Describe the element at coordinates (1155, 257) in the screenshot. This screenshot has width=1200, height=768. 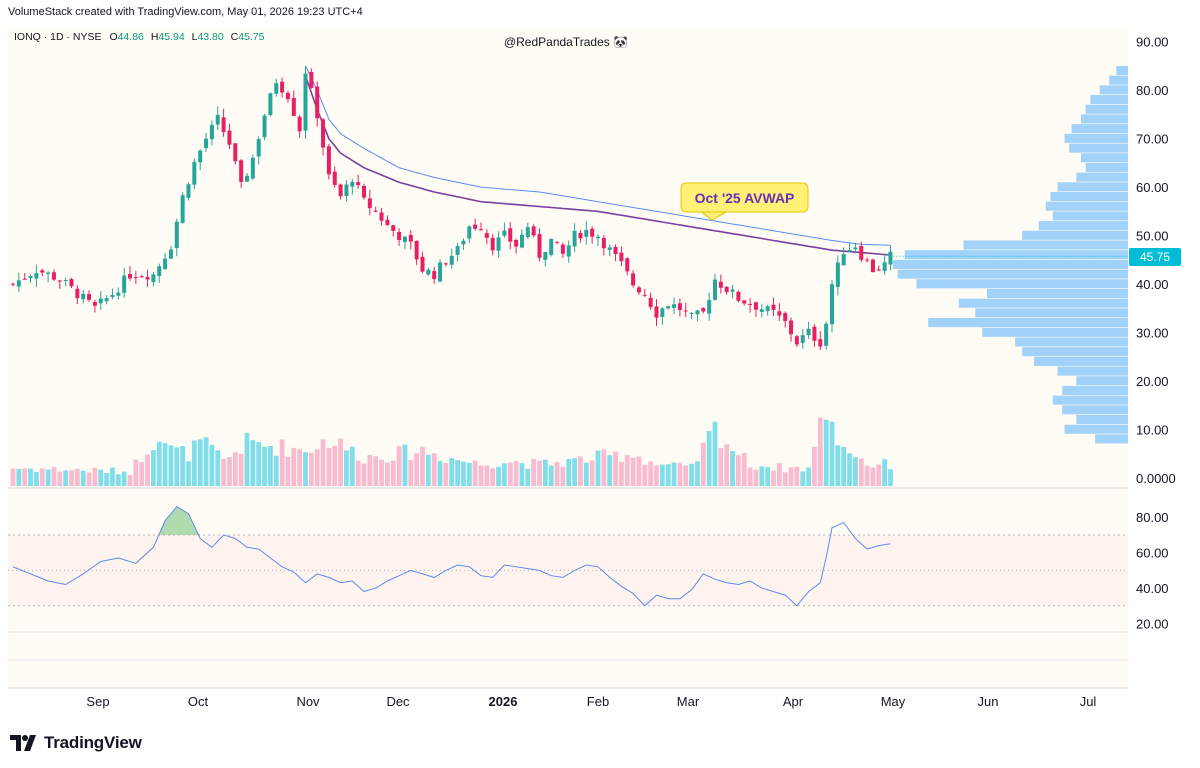
I see `last-price-tag: 45.75` at that location.